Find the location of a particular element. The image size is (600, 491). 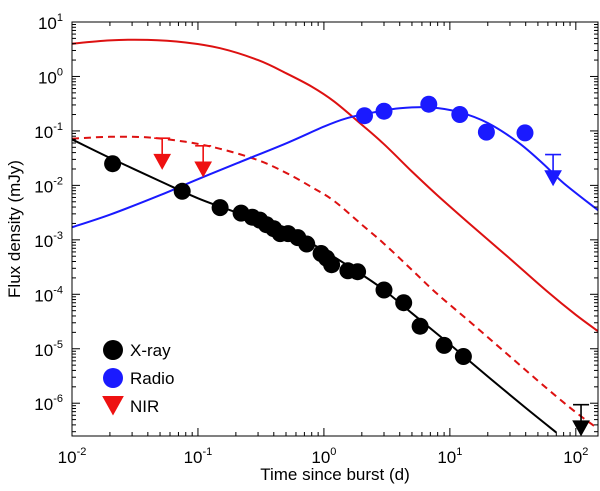

y-tick-label: 10⁻⁴ is located at coordinates (48, 294).